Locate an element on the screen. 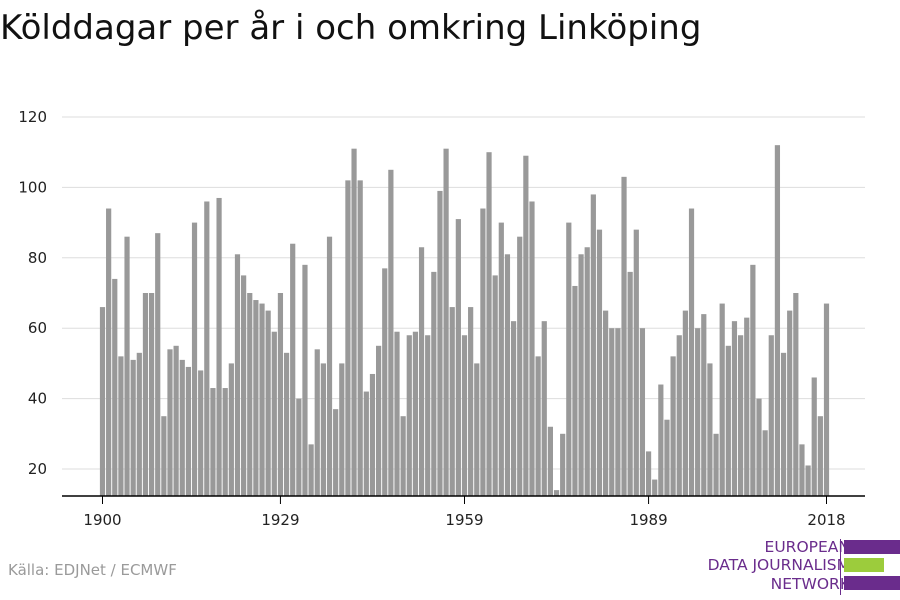 The image size is (900, 600). bar-1954 is located at coordinates (434, 383).